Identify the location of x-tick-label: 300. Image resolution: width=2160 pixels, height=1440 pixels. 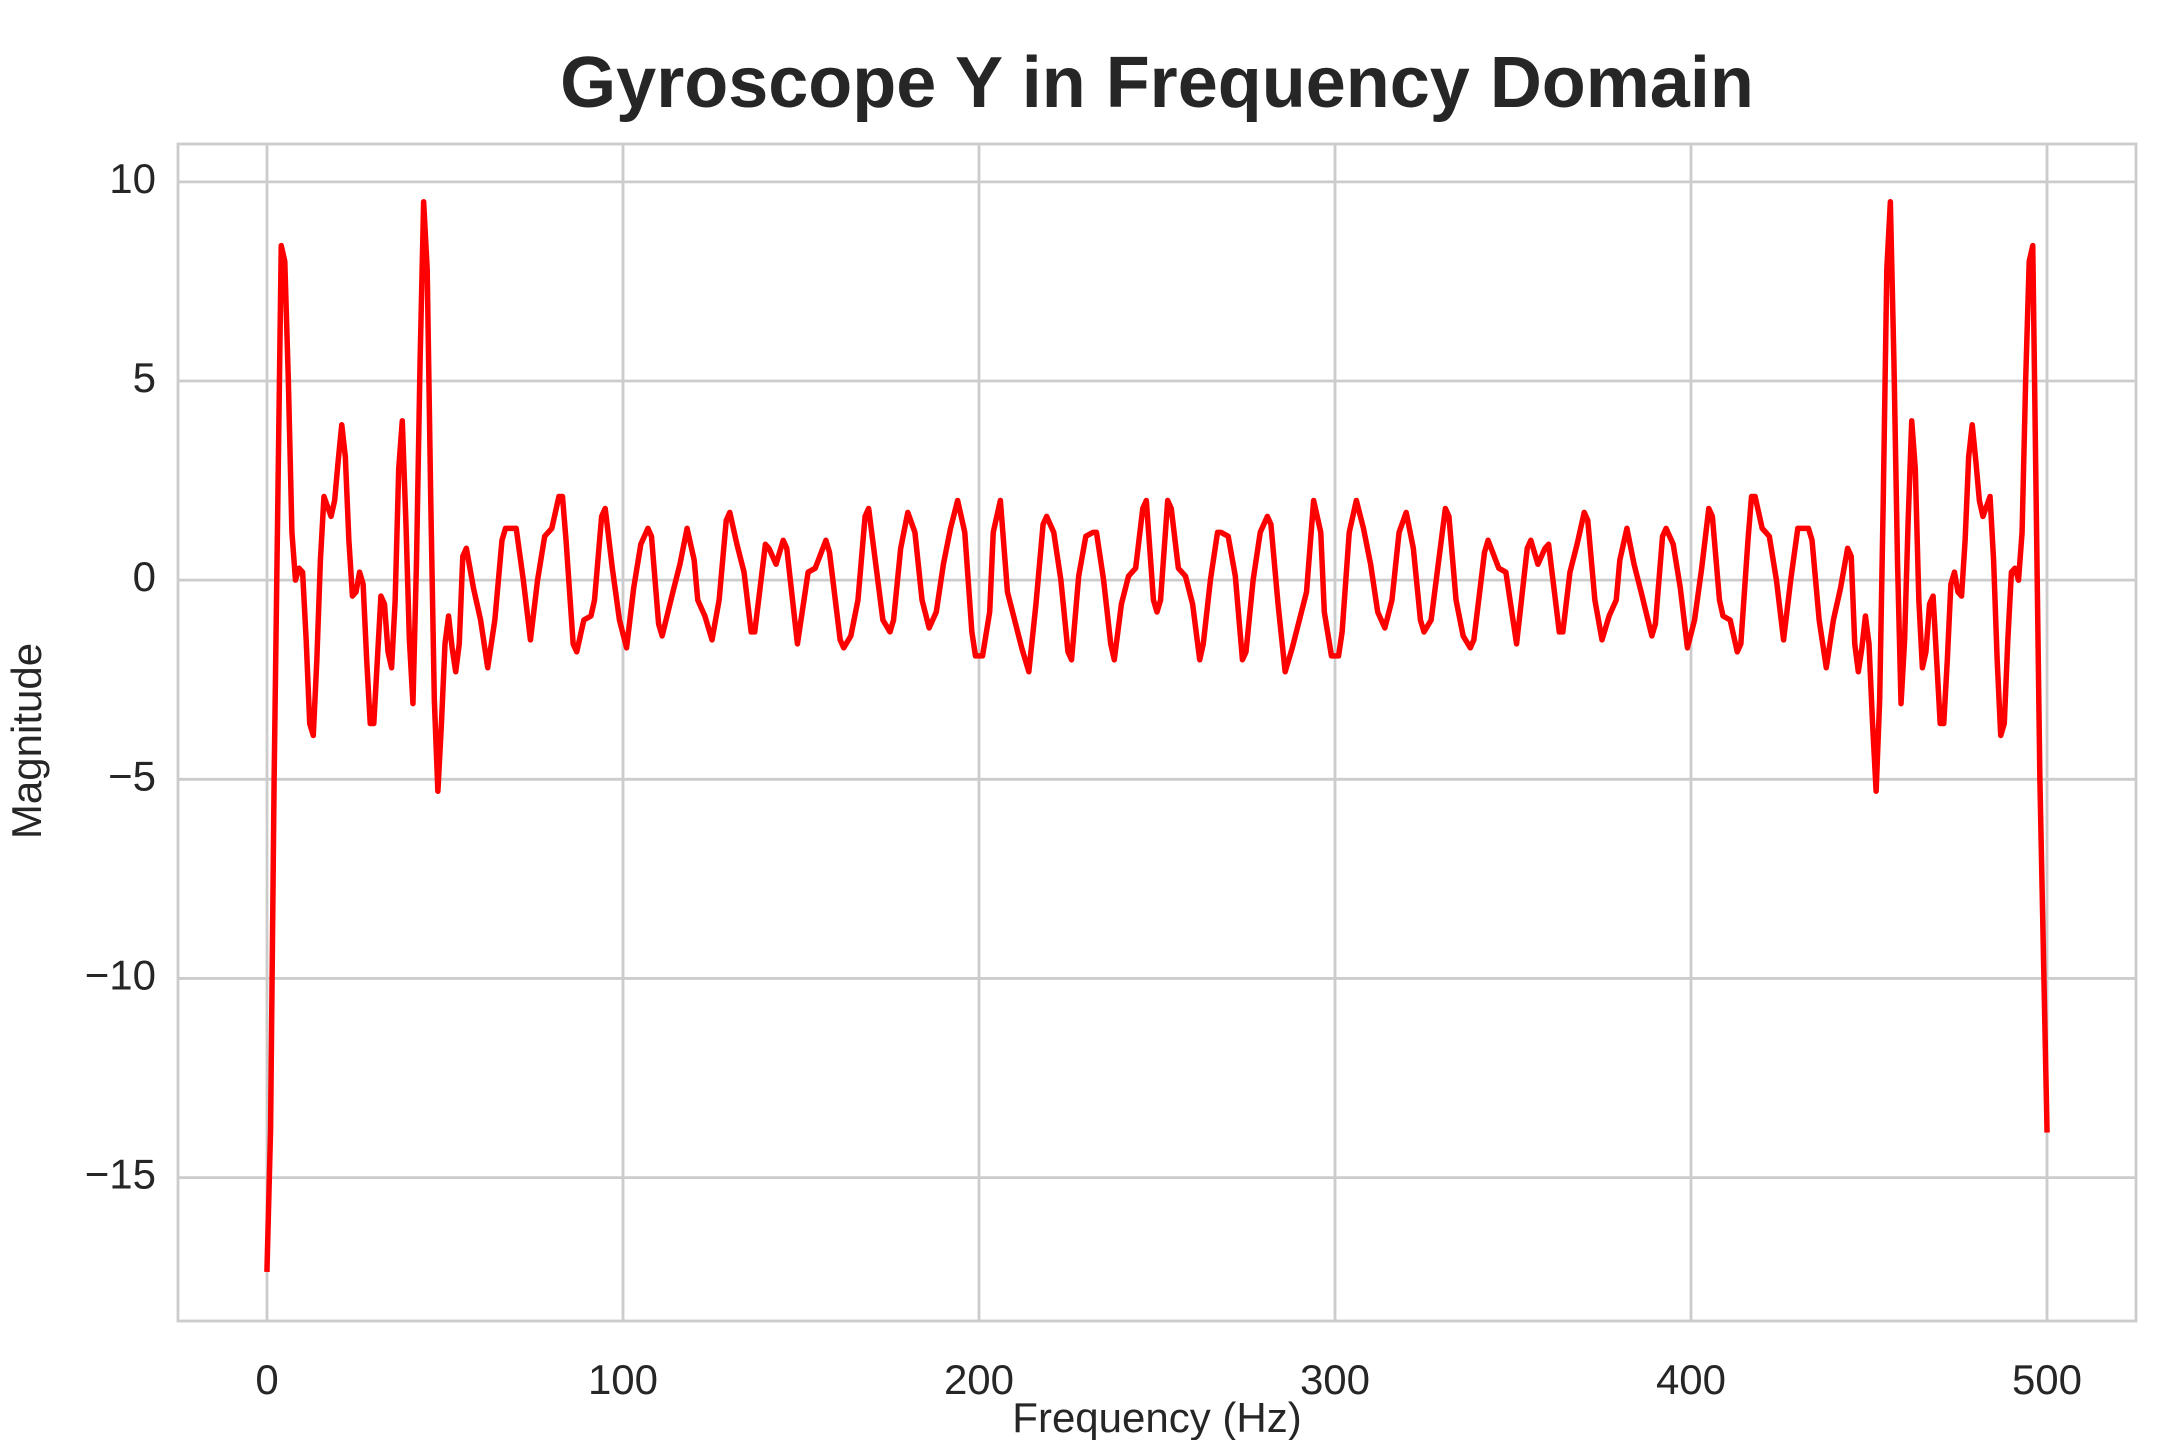
(1335, 1379).